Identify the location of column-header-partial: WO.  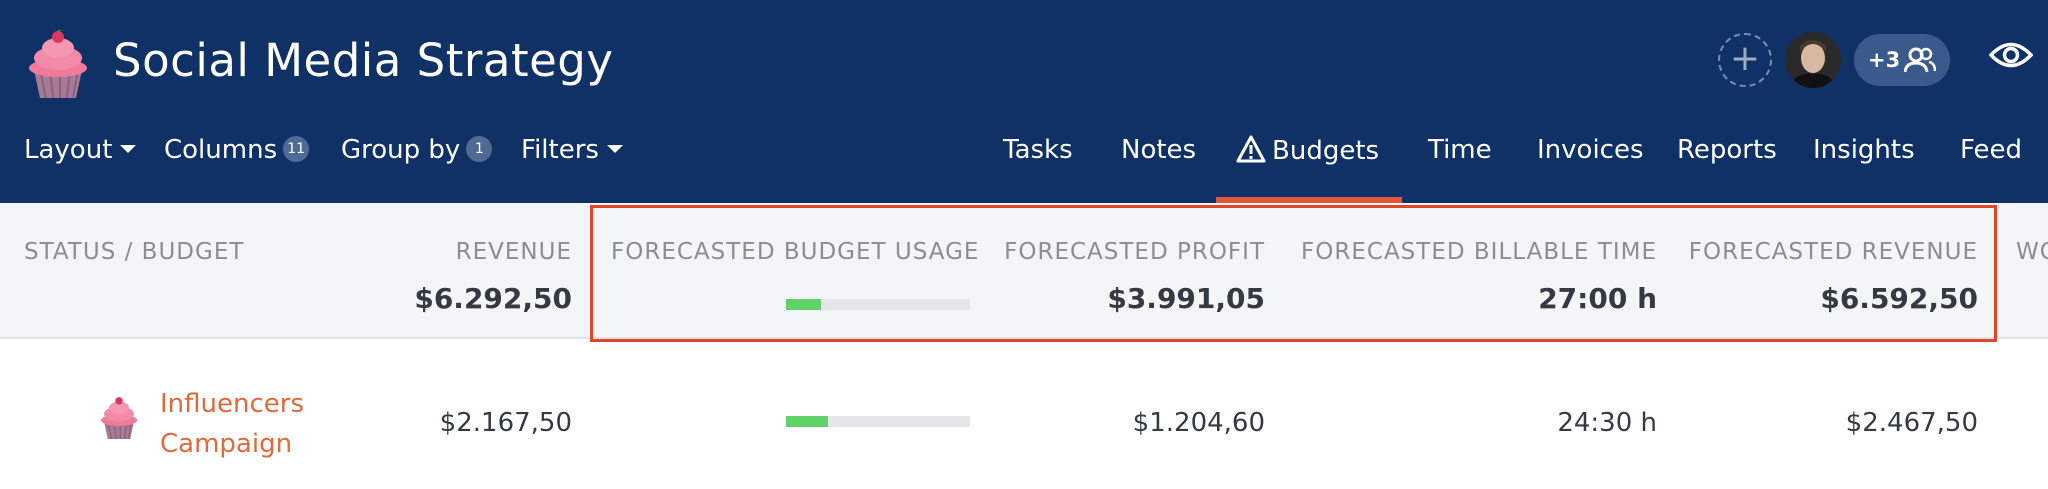
(2032, 252).